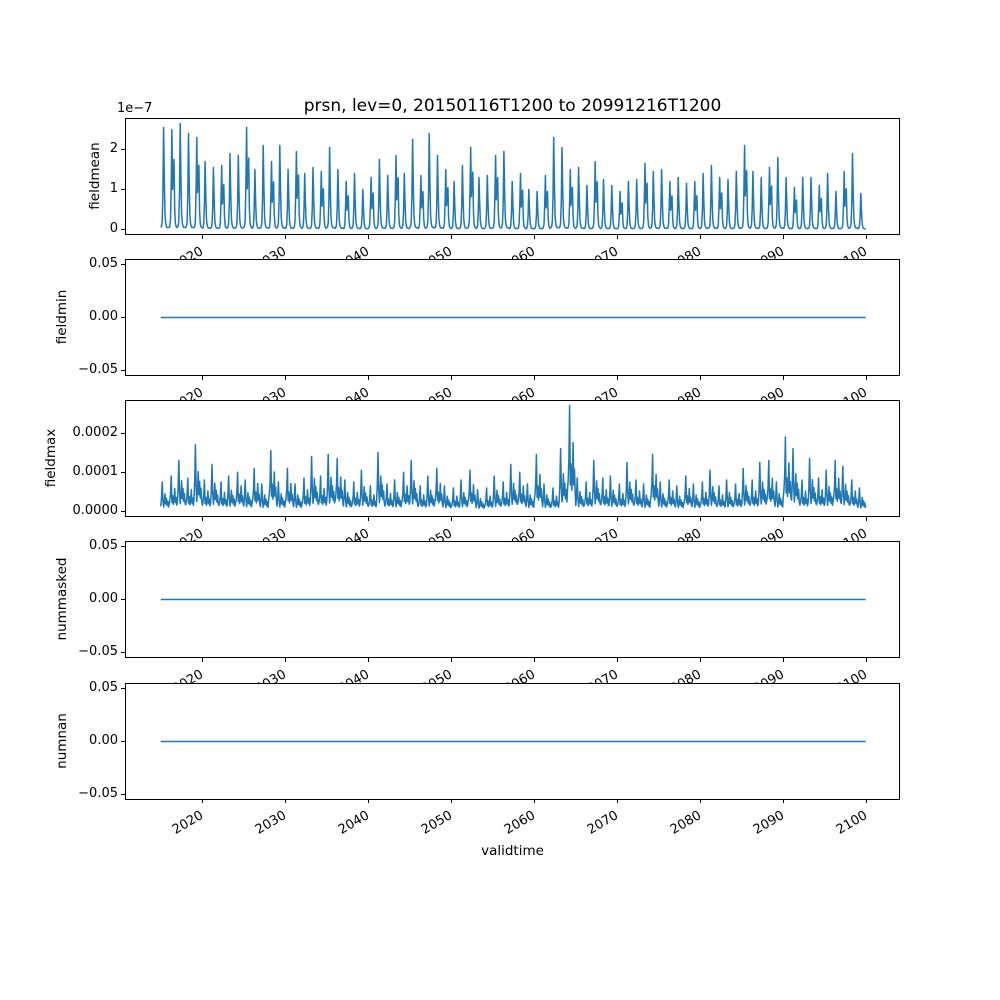 This screenshot has height=1000, width=1000. I want to click on y-axis-label-nummasked: nummasked, so click(62, 599).